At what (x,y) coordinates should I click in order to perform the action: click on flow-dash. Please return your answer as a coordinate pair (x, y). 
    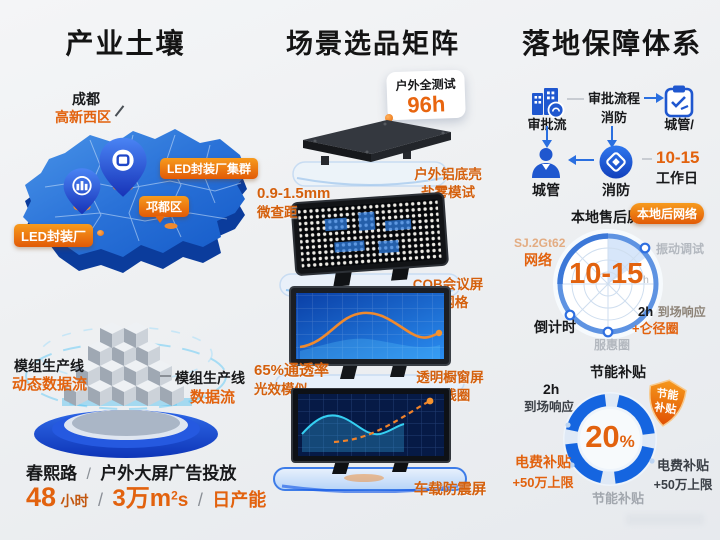
    Looking at the image, I should click on (647, 159).